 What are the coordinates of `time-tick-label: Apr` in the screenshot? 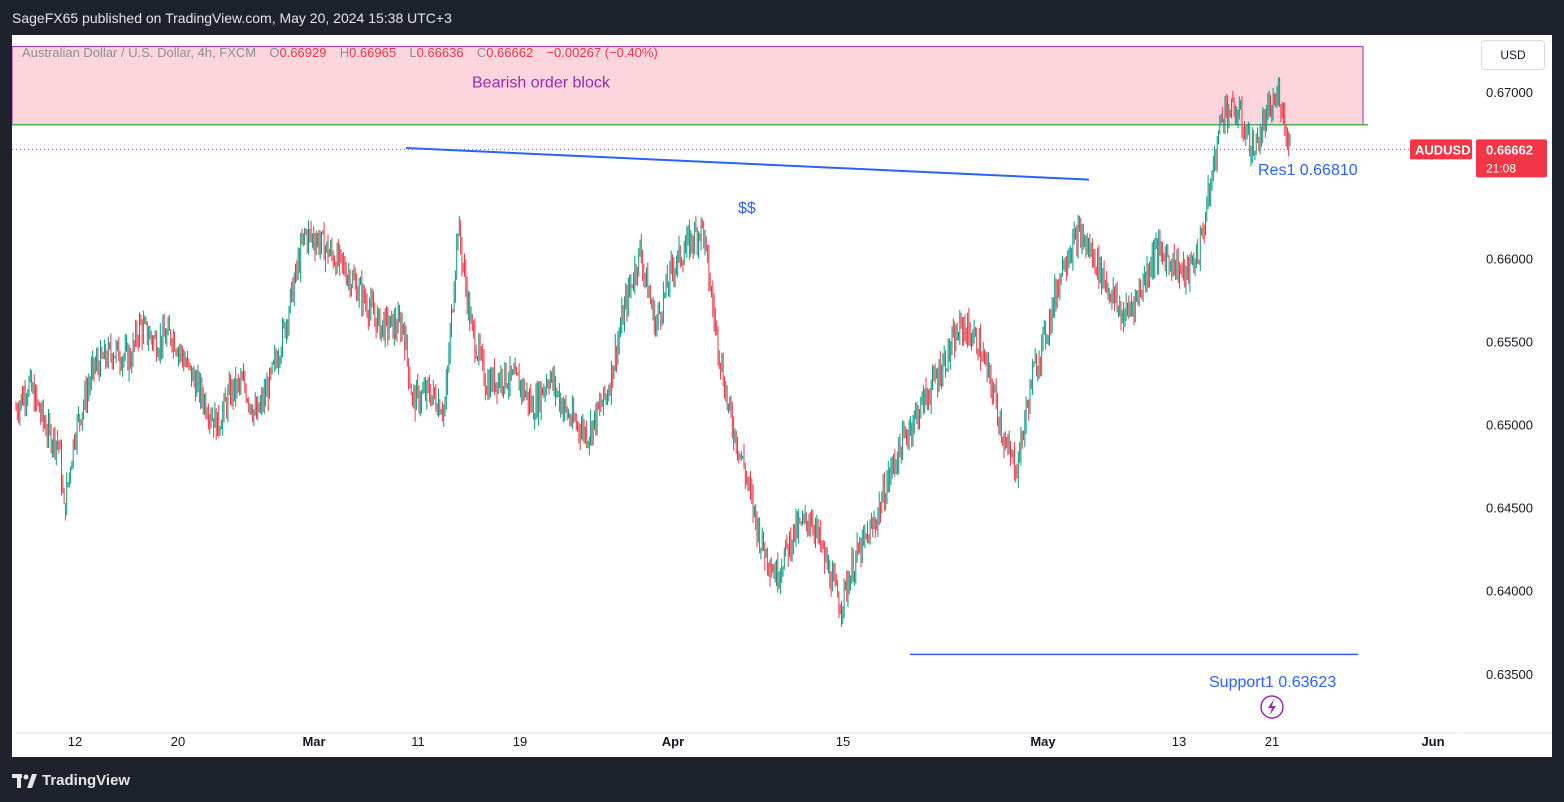 It's located at (673, 741).